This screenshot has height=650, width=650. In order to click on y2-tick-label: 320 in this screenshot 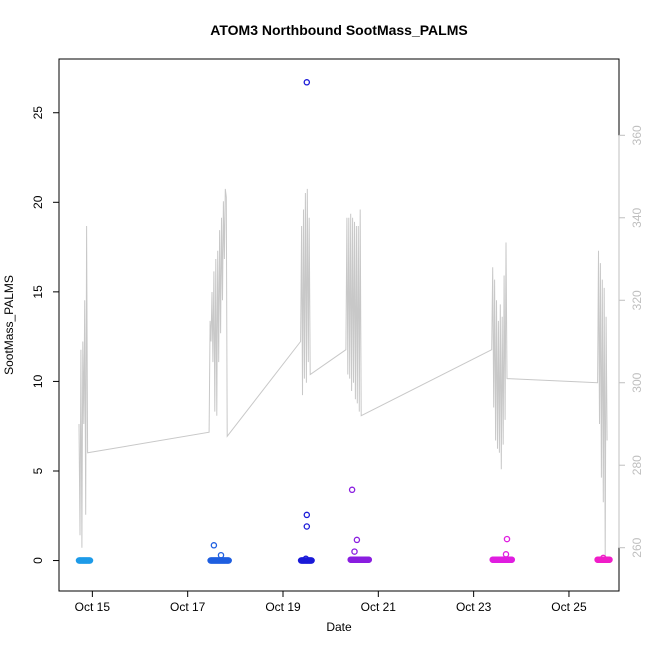, I will do `click(637, 300)`.